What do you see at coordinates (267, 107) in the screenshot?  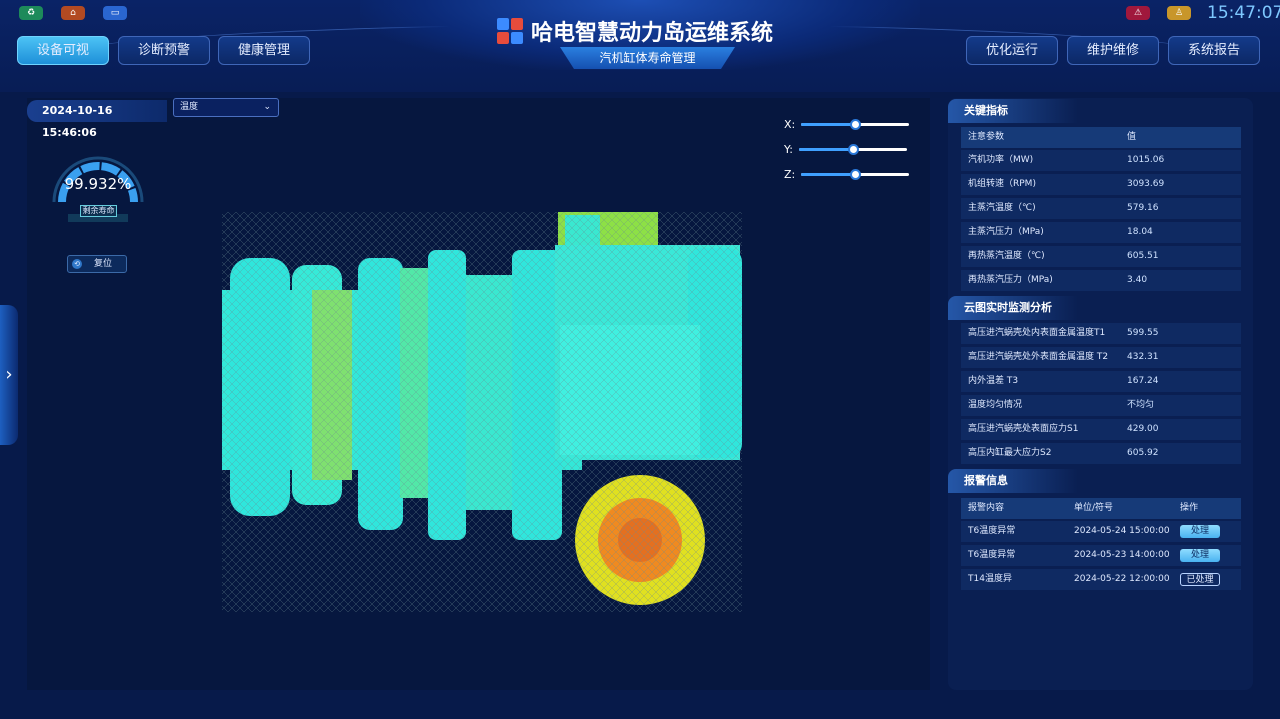 I see `chevron-down-icon: ⌄` at bounding box center [267, 107].